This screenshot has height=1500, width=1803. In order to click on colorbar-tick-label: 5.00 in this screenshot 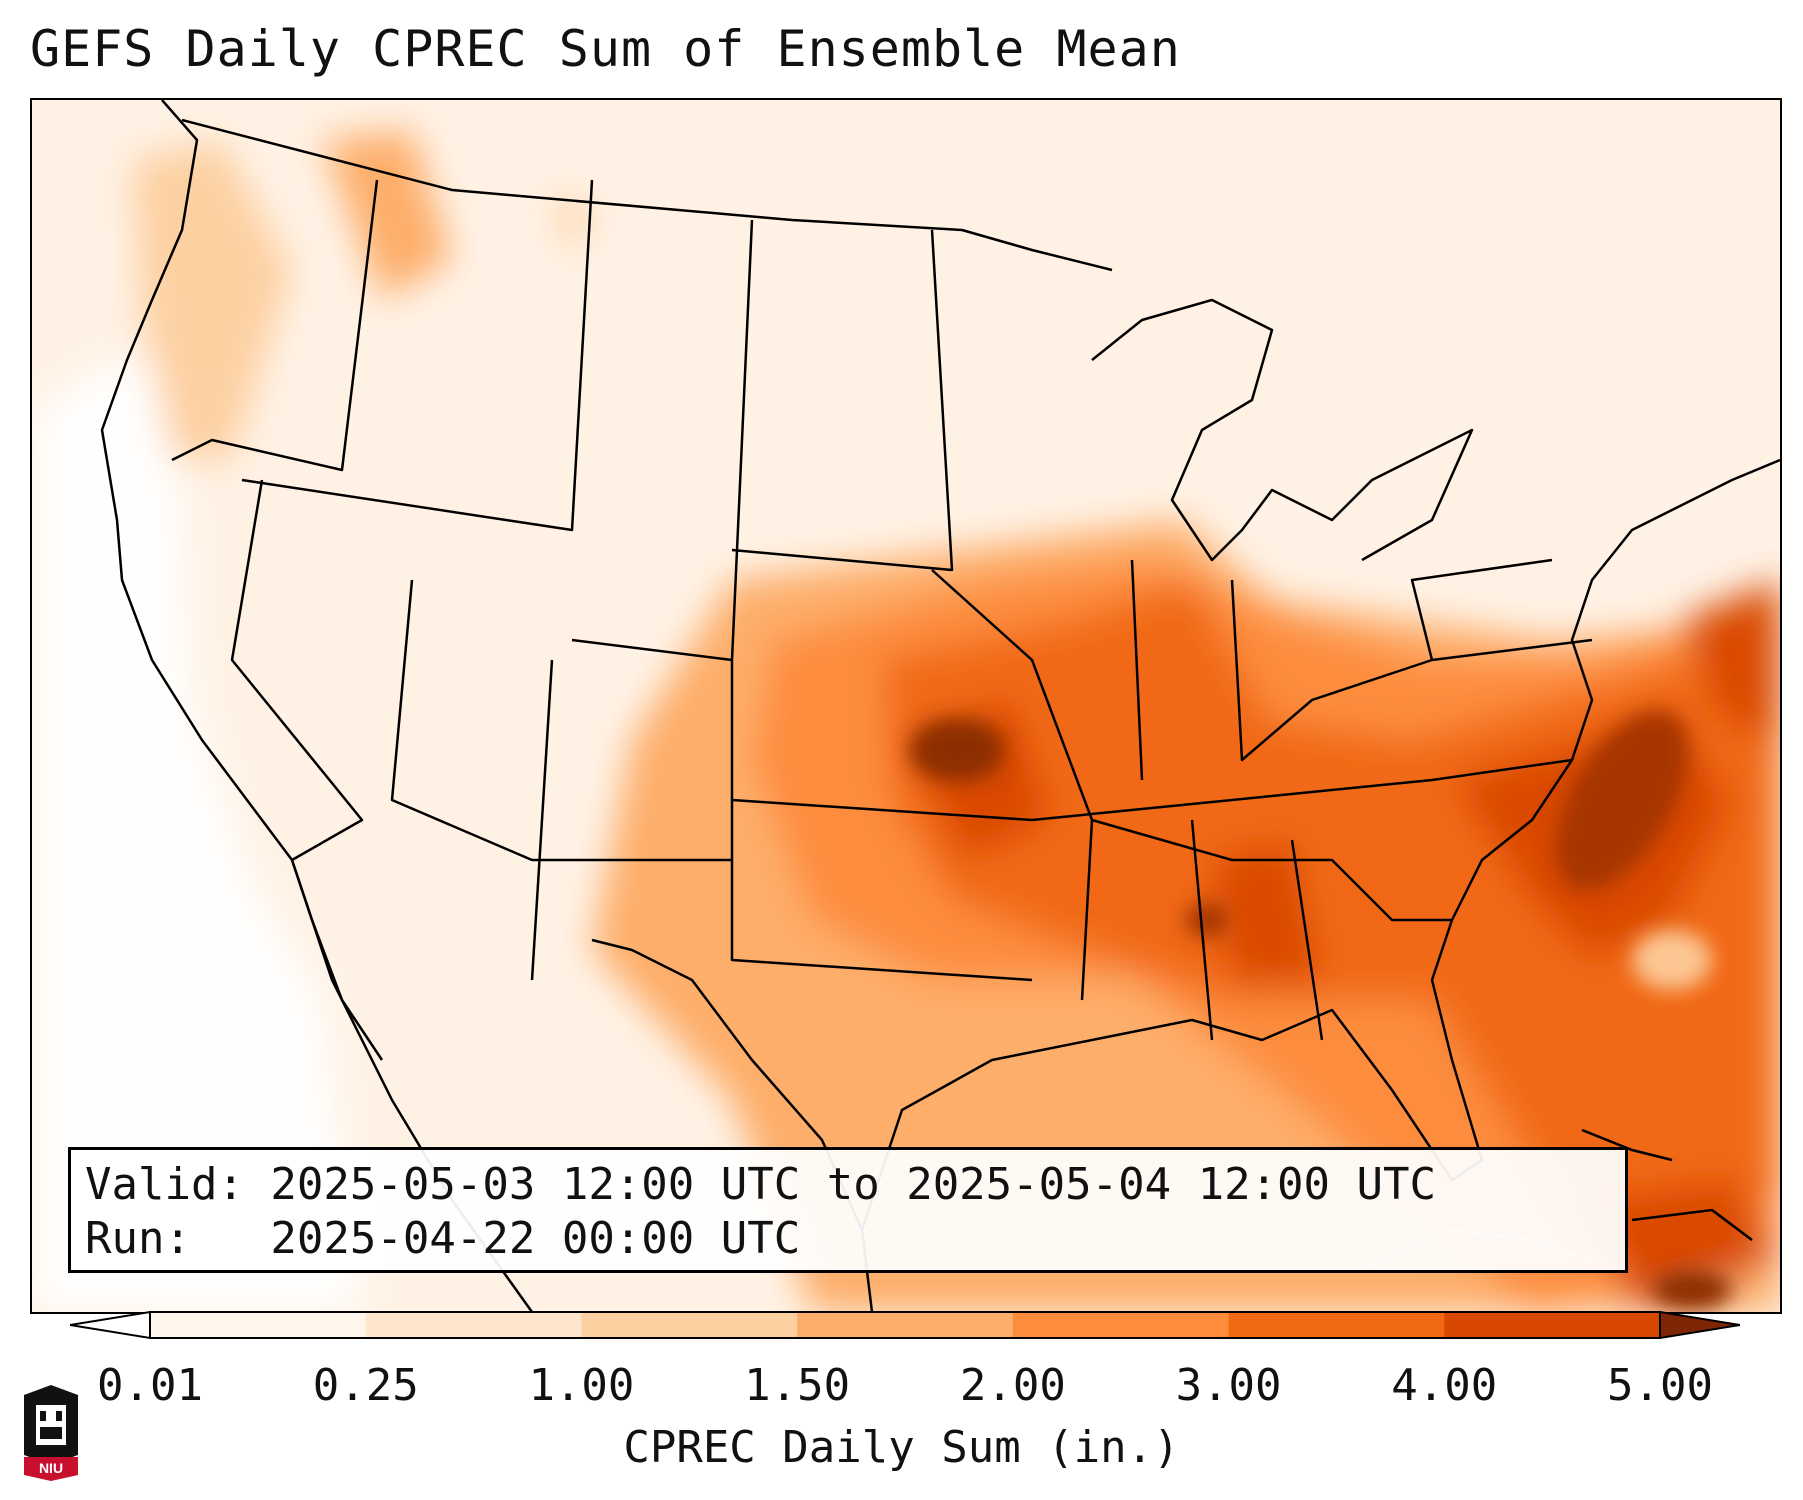, I will do `click(1660, 1385)`.